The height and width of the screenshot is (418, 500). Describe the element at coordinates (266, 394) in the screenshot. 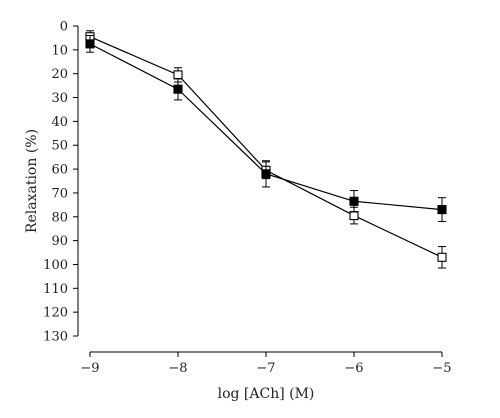

I see `x-axis-title: log [ACh] (M)` at that location.